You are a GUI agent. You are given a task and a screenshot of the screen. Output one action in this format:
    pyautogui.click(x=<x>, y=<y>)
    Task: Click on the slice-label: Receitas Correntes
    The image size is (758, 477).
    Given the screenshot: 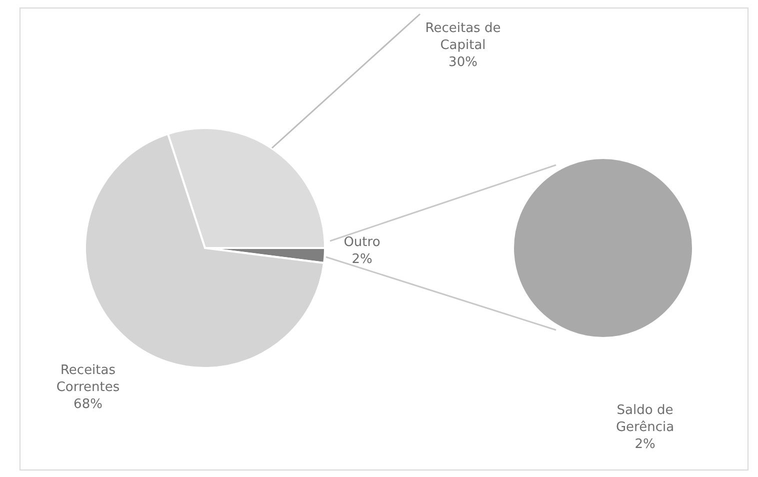 What is the action you would take?
    pyautogui.click(x=88, y=379)
    